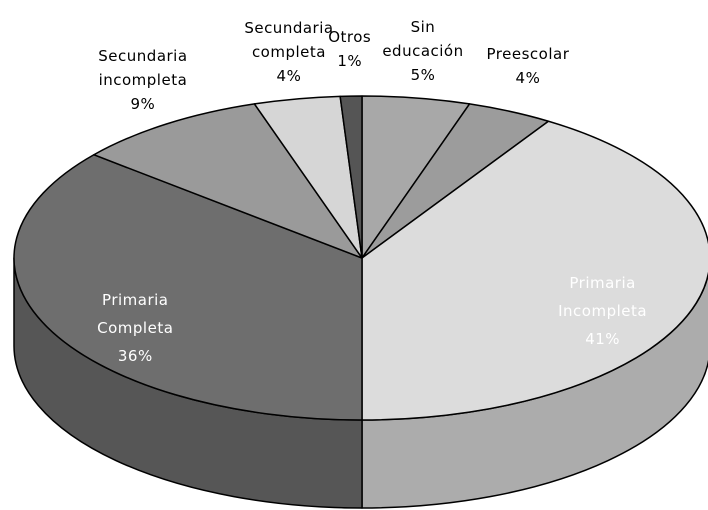  Describe the element at coordinates (350, 36) in the screenshot. I see `category-label: Otros` at that location.